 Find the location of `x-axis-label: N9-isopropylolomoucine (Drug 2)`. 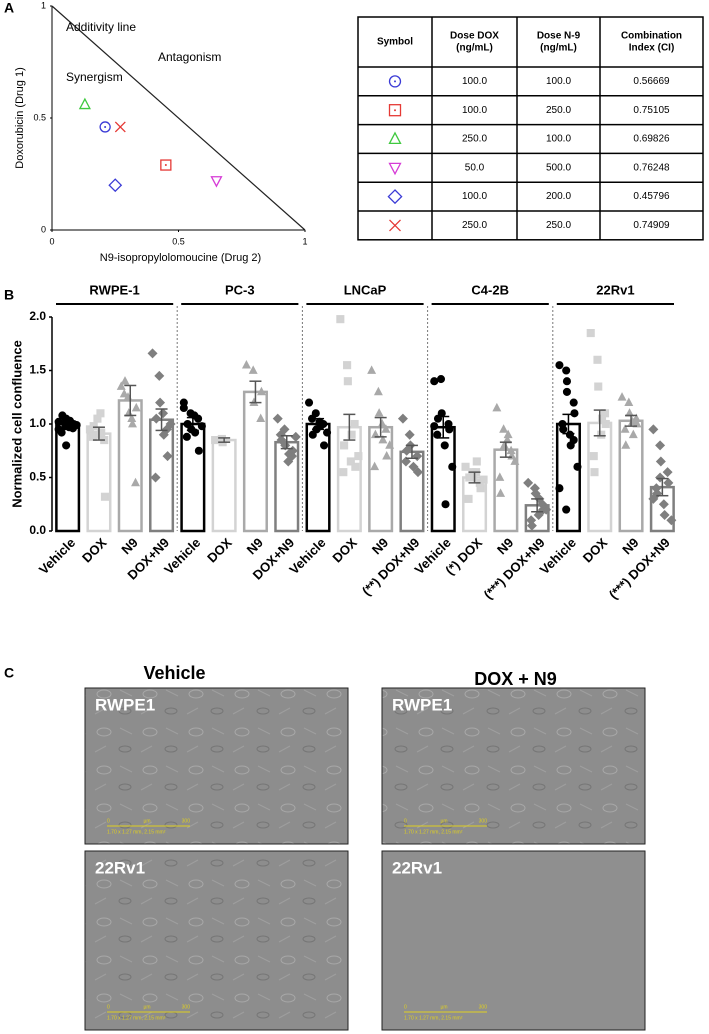

x-axis-label: N9-isopropylolomoucine (Drug 2) is located at coordinates (180, 258).